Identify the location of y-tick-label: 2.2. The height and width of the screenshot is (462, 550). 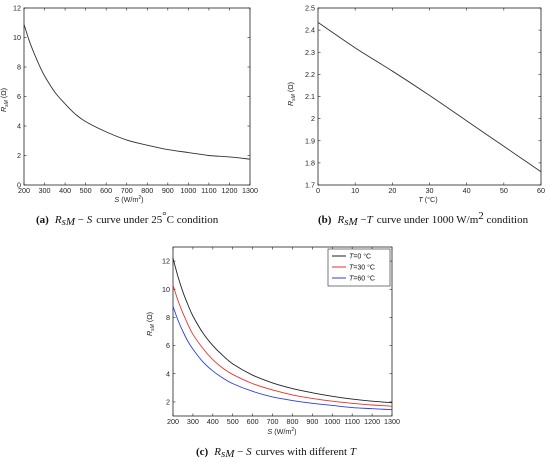
(310, 74).